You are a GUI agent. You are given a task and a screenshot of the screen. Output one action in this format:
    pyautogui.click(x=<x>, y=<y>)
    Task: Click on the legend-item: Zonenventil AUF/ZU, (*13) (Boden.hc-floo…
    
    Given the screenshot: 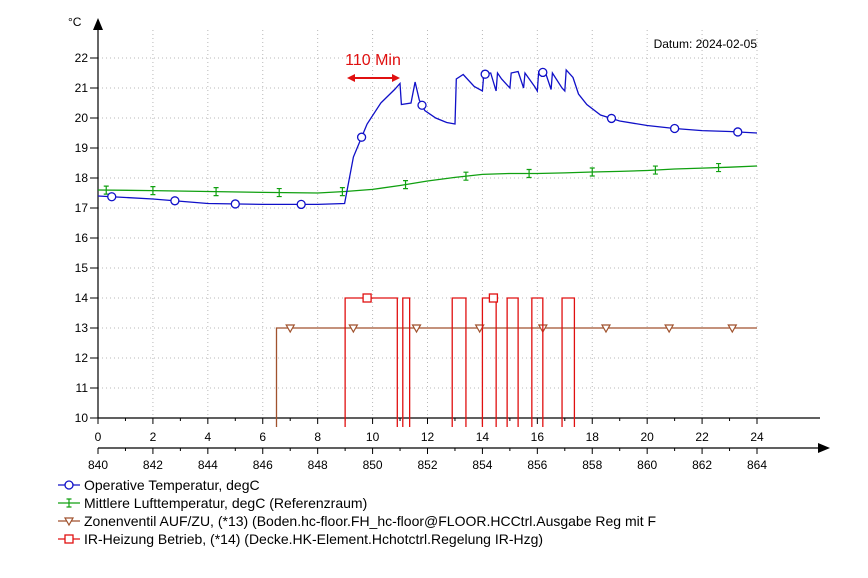 What is the action you would take?
    pyautogui.click(x=357, y=521)
    